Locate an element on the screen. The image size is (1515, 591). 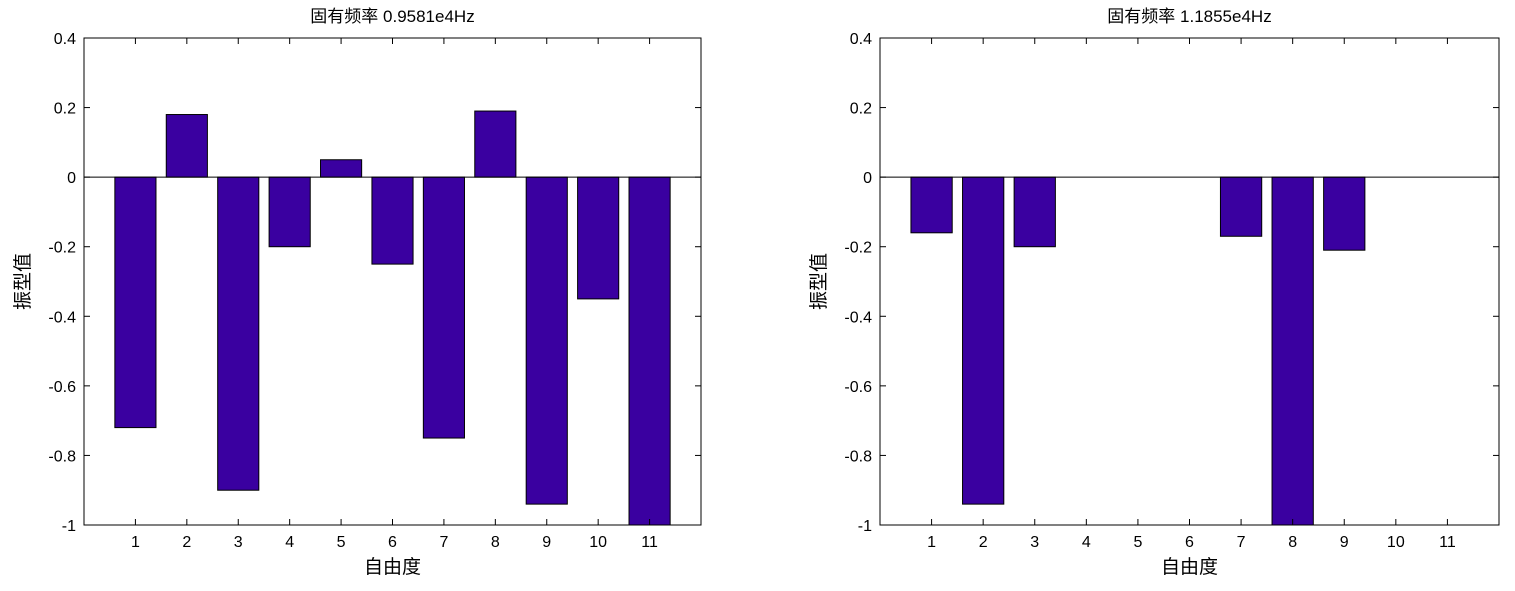
chart-title: 固有频率 1.1855e4Hz is located at coordinates (1189, 16).